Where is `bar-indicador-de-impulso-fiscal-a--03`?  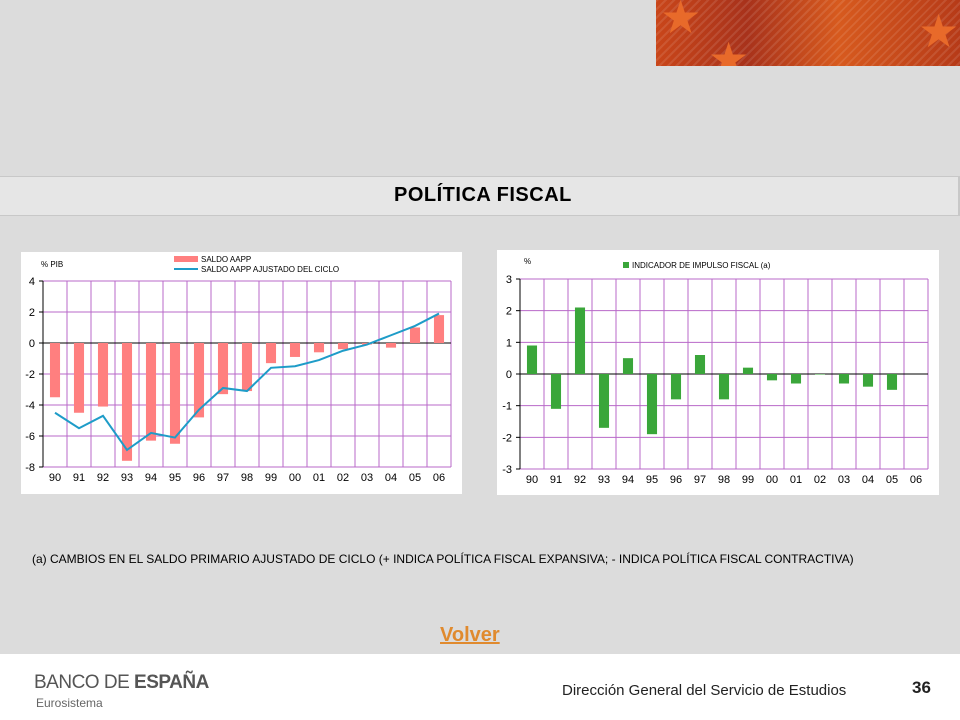
bar-indicador-de-impulso-fiscal-a--03 is located at coordinates (844, 379).